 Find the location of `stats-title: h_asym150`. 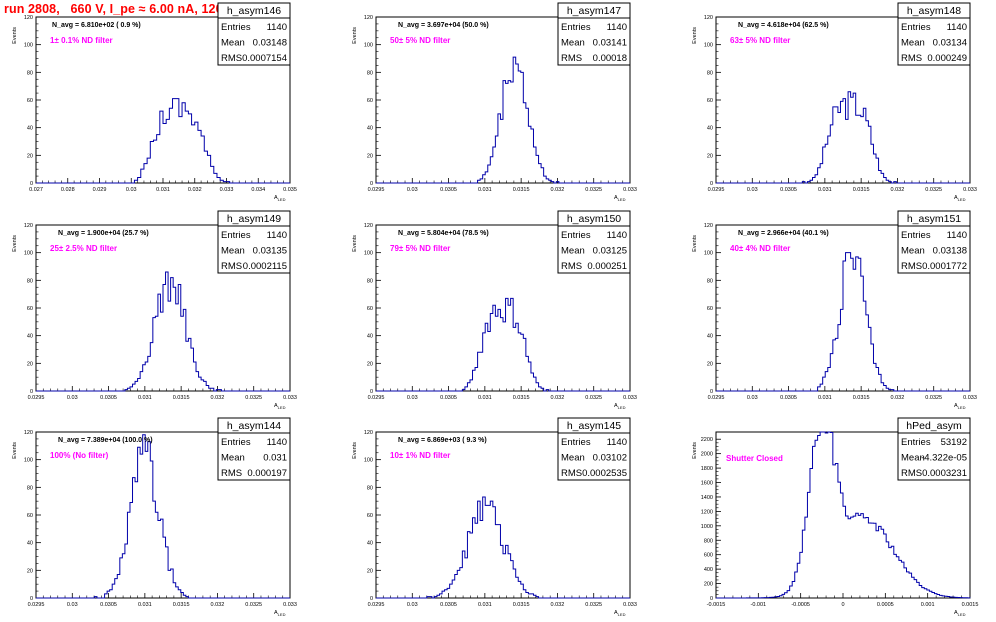

stats-title: h_asym150 is located at coordinates (594, 219).